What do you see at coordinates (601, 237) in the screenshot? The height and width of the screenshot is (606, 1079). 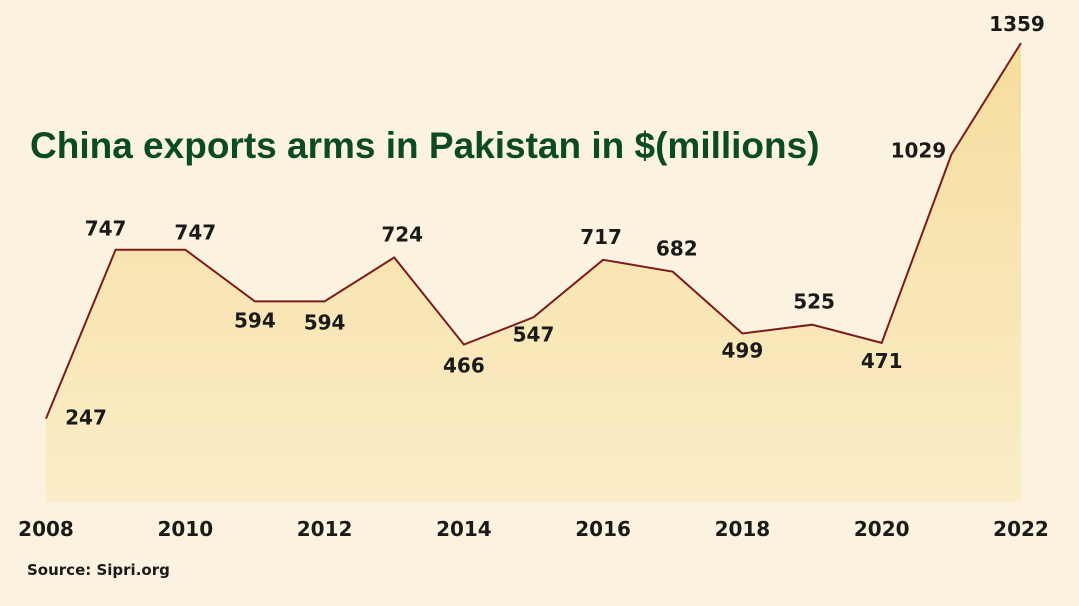 I see `data-label: 717` at bounding box center [601, 237].